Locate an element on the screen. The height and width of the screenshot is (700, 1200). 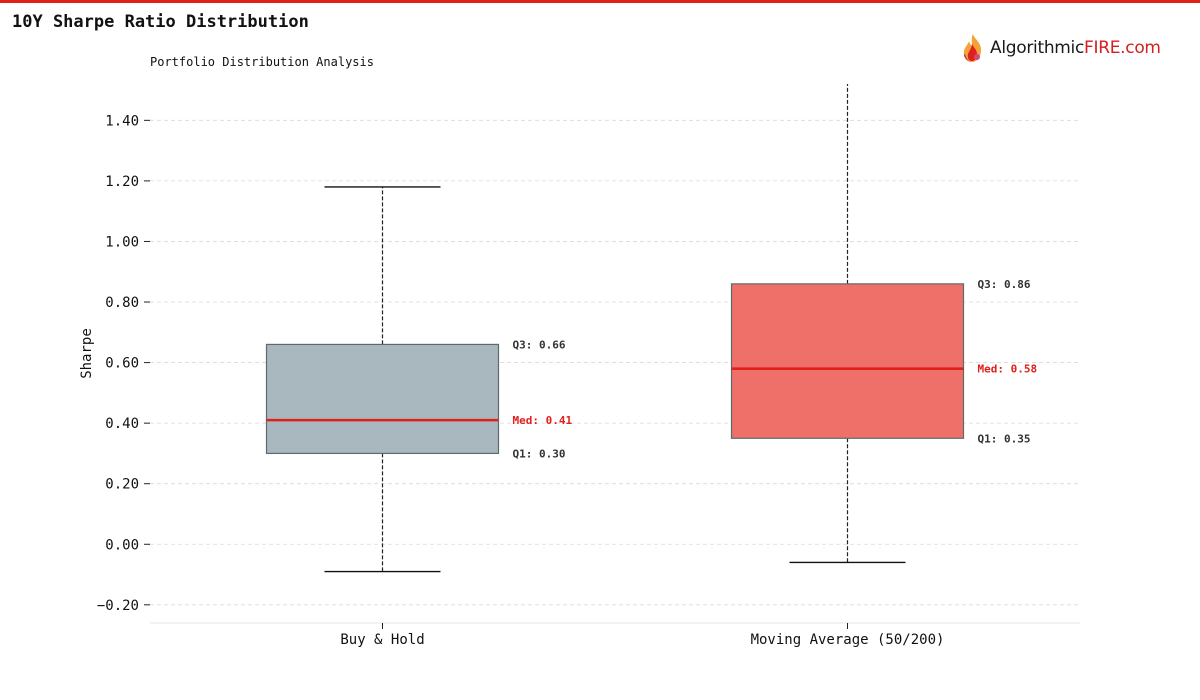
q3-label: Q3: 0.66 is located at coordinates (539, 344).